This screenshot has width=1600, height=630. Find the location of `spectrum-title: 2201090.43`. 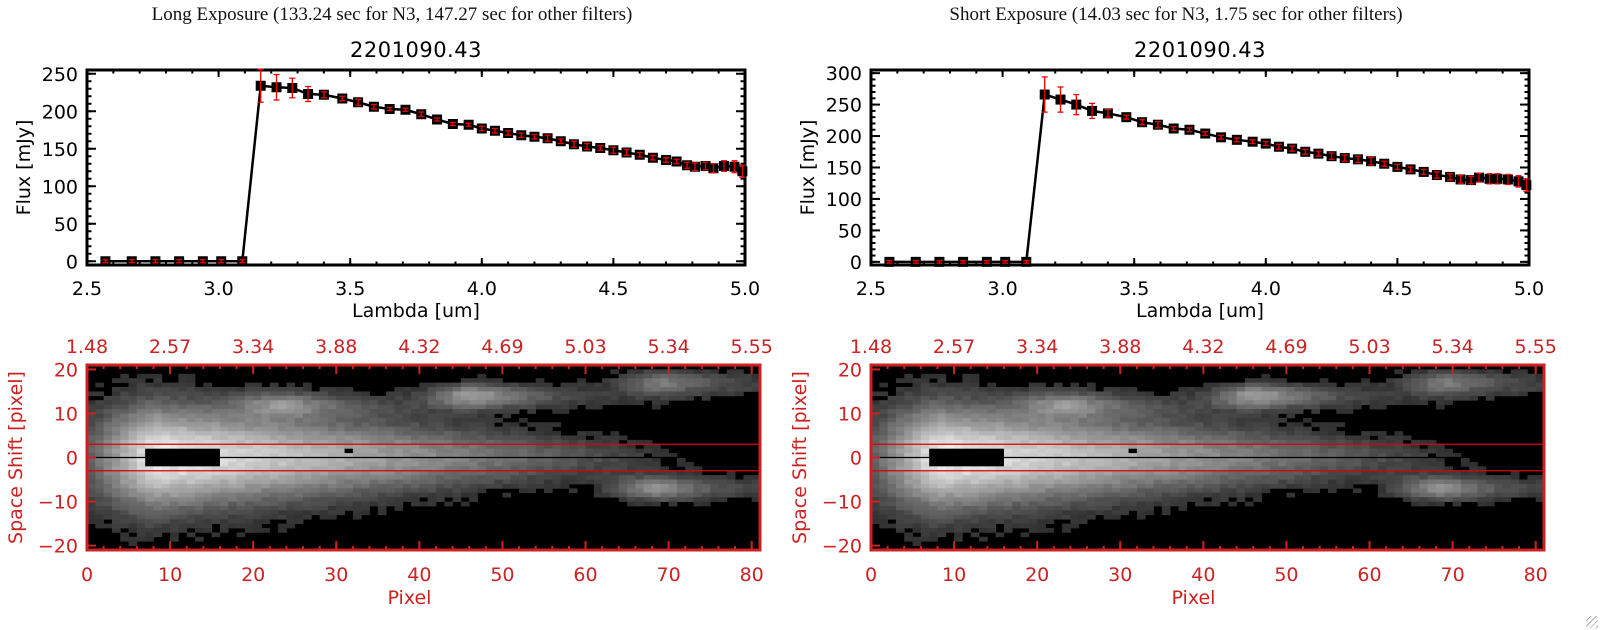

spectrum-title: 2201090.43 is located at coordinates (1200, 50).